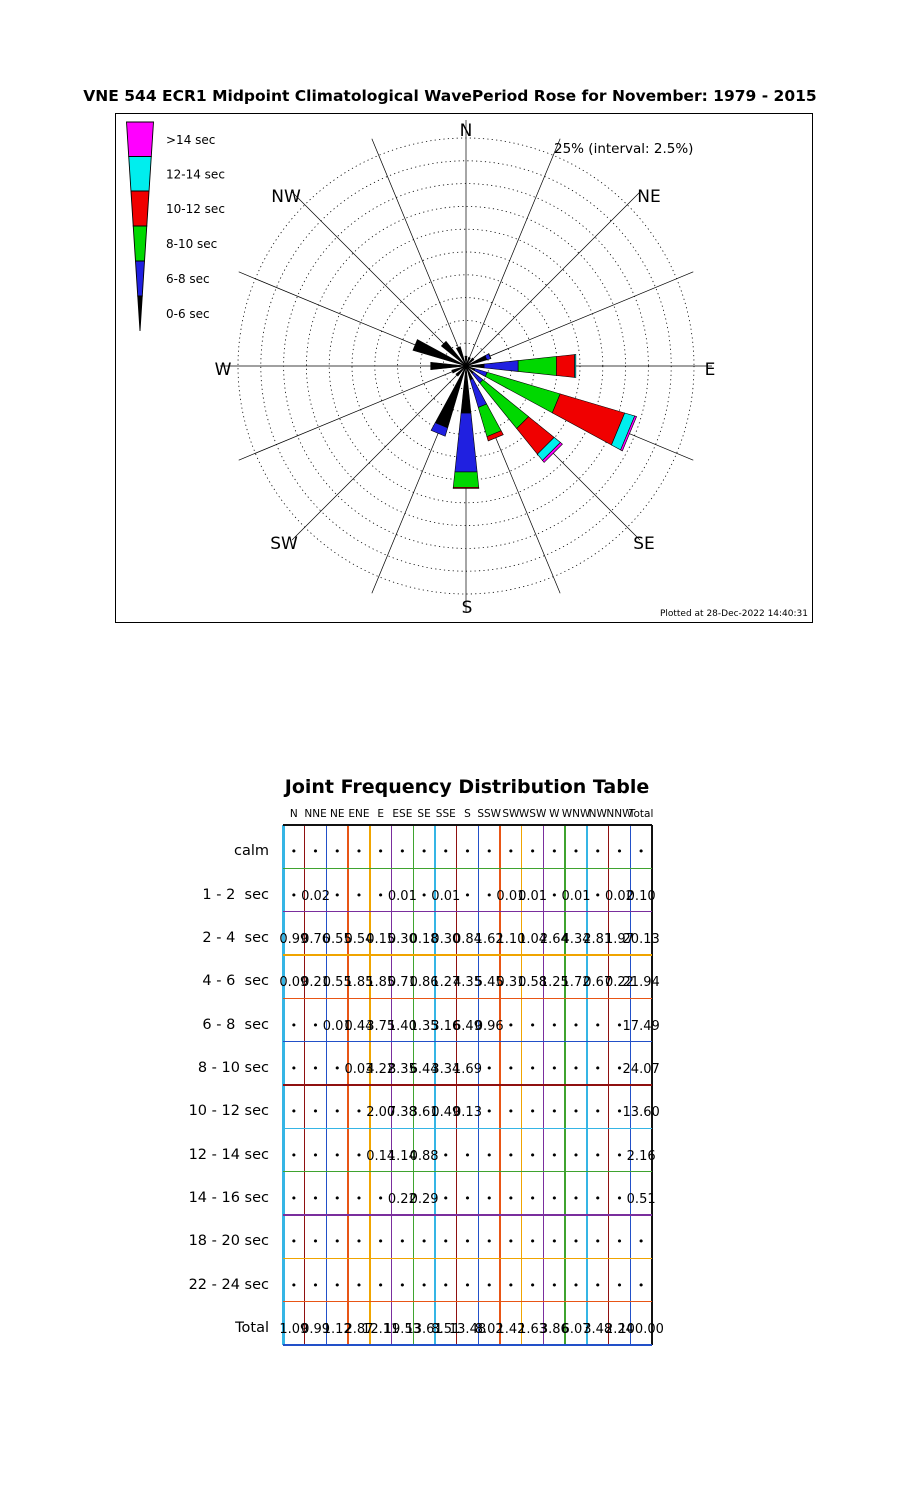  I want to click on table-cell: 1.62, so click(489, 939).